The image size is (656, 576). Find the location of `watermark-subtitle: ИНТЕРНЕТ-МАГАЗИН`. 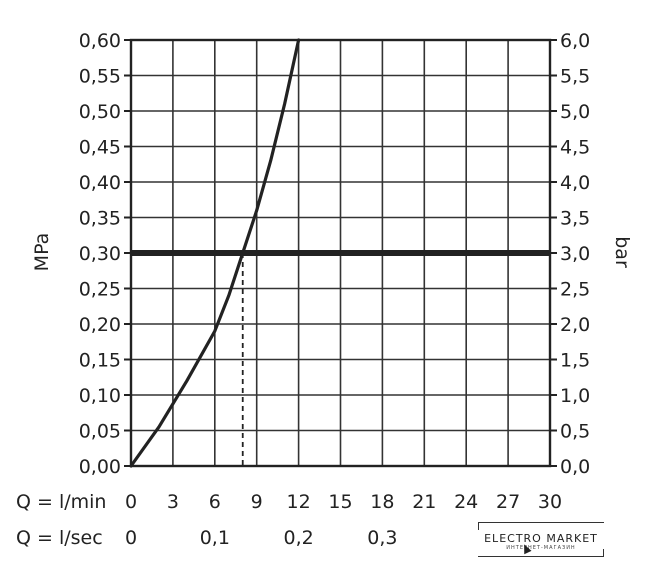

watermark-subtitle: ИНТЕРНЕТ-МАГАЗИН is located at coordinates (541, 548).